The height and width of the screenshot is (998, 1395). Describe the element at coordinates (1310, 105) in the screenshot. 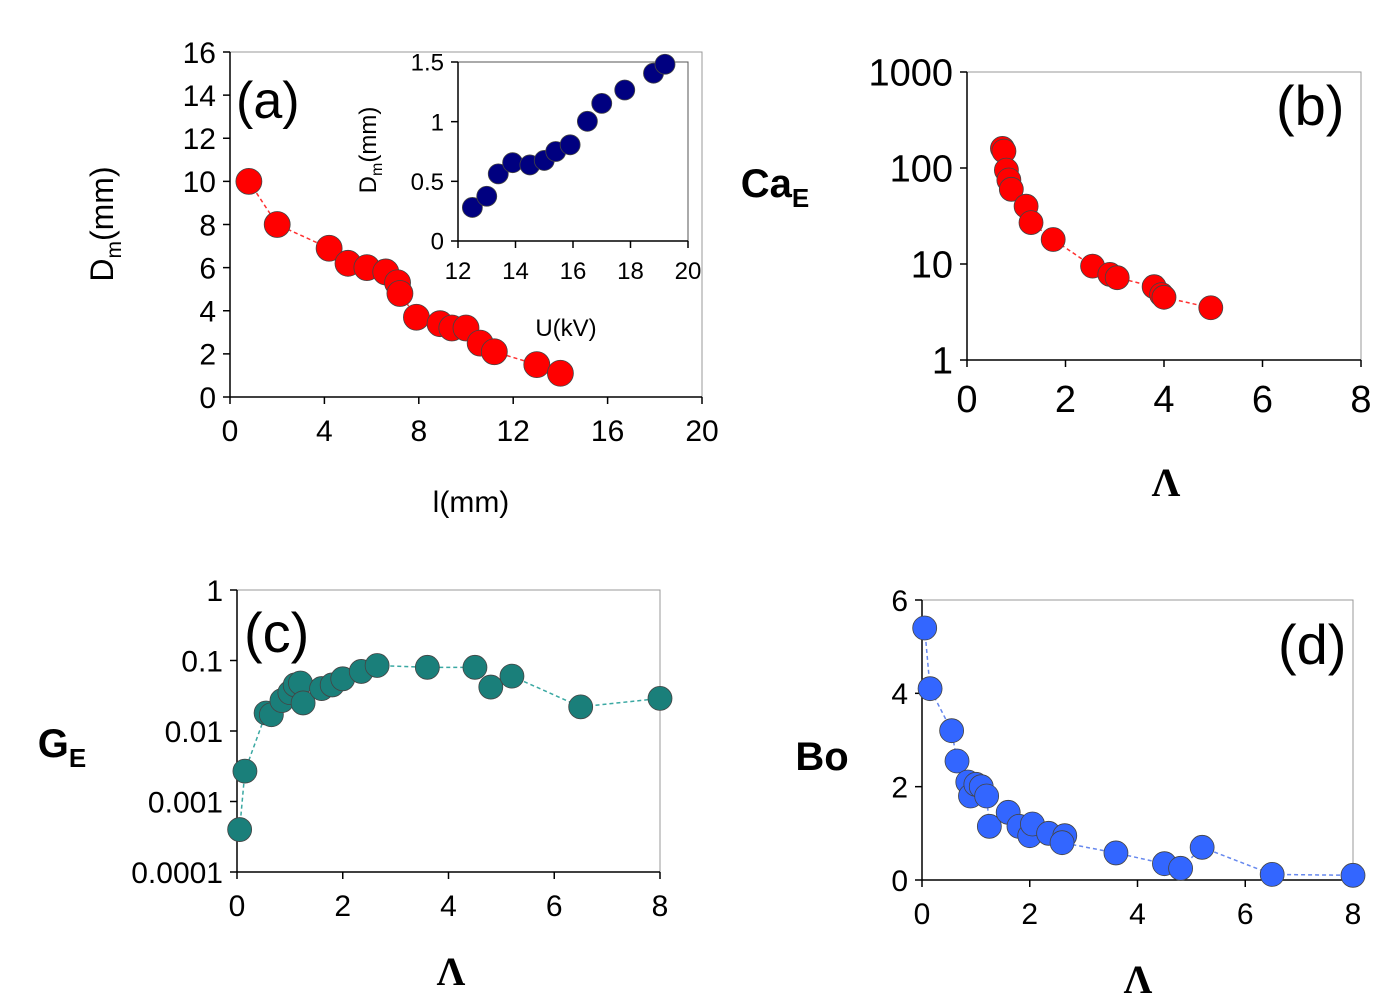

I see `panel-label: (b)` at that location.